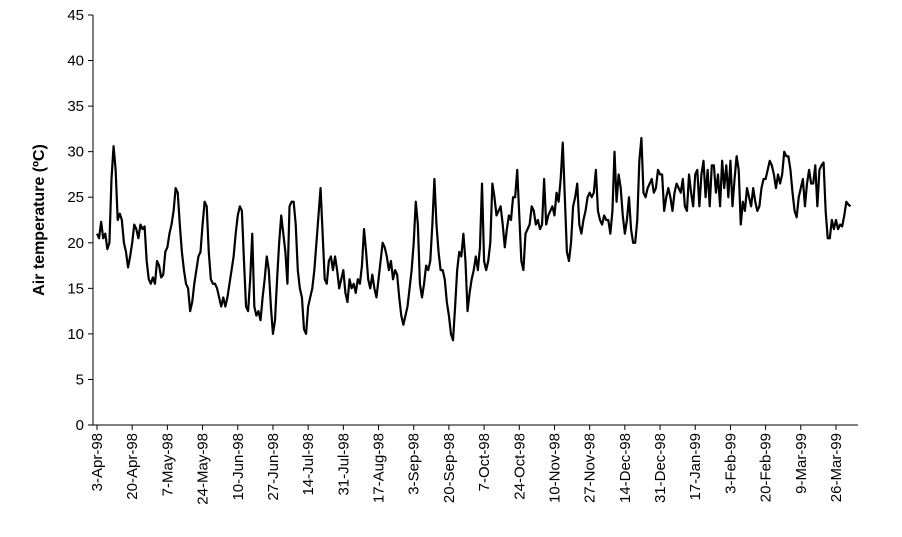  What do you see at coordinates (80, 379) in the screenshot?
I see `y-tick-label: 5` at bounding box center [80, 379].